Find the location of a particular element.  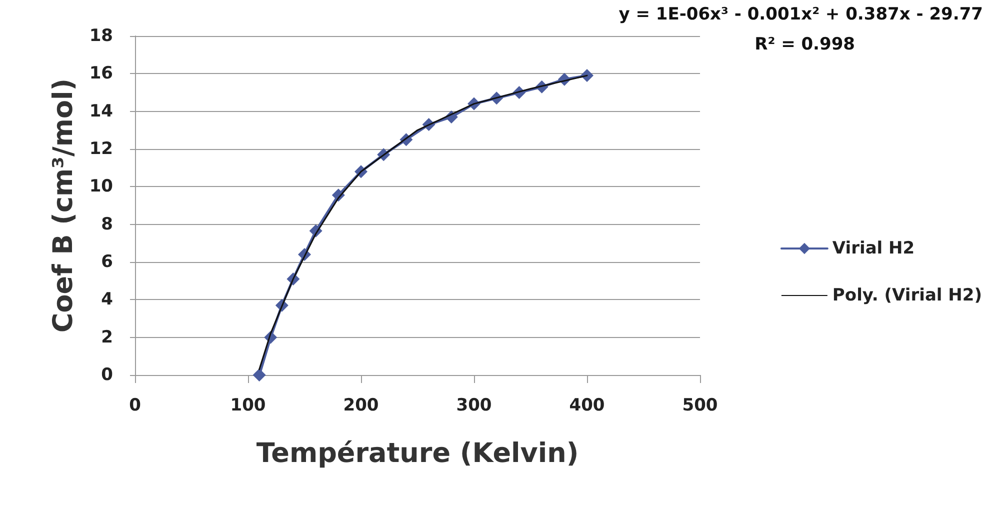

y-tick-label: 2 is located at coordinates (107, 337).